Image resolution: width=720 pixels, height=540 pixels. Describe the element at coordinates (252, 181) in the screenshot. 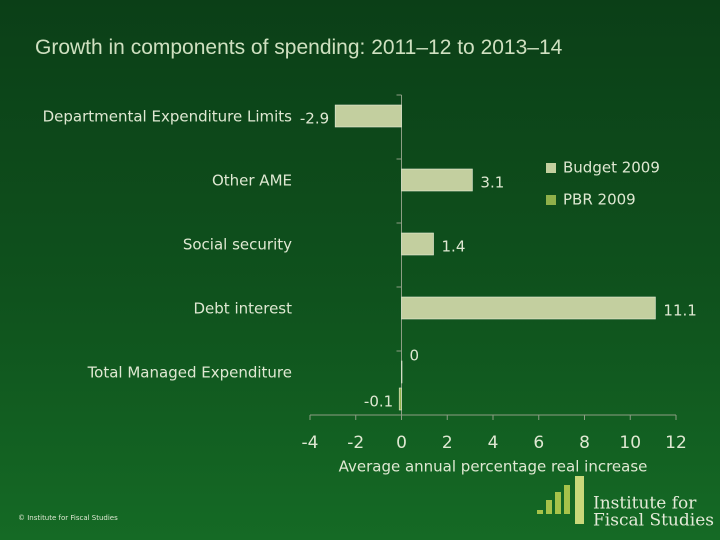

I see `category-label: Other AME` at that location.